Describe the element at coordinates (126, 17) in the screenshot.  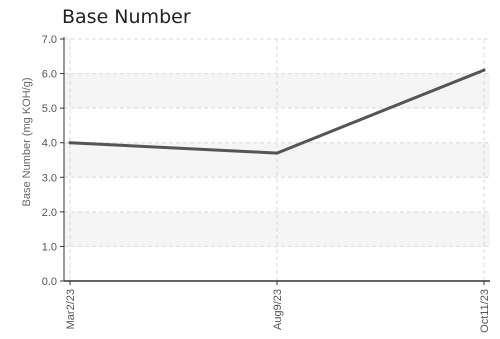
I see `chart-title: Base Number` at that location.